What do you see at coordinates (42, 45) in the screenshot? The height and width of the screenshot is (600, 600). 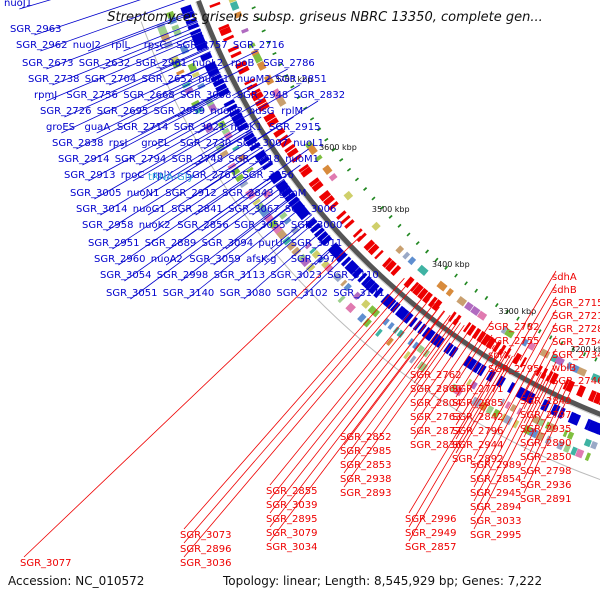 I see `gene-label-forward: SGR_2962` at bounding box center [42, 45].